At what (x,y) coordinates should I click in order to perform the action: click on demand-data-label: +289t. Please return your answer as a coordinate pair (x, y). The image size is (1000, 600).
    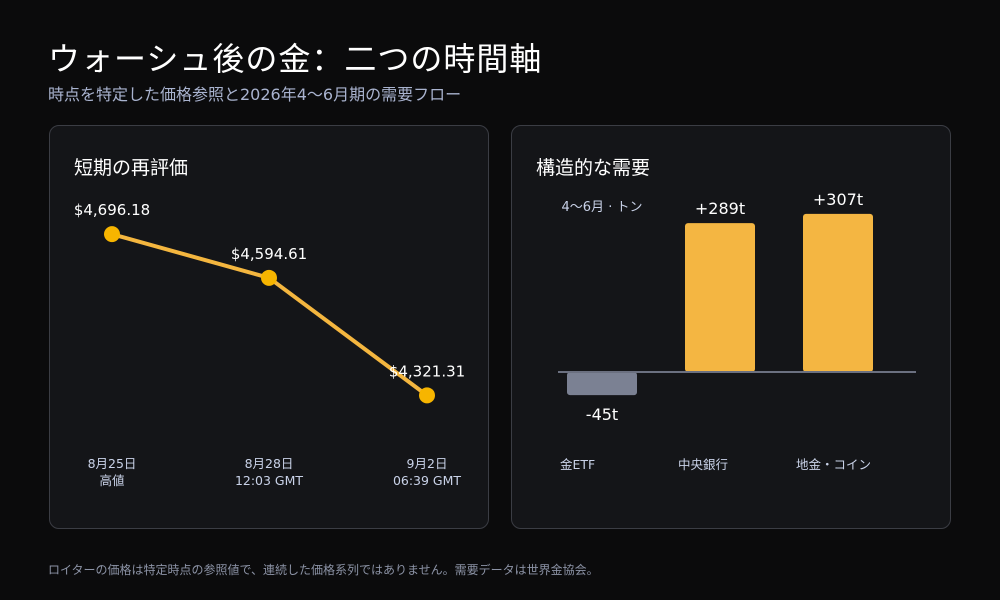
    Looking at the image, I should click on (720, 208).